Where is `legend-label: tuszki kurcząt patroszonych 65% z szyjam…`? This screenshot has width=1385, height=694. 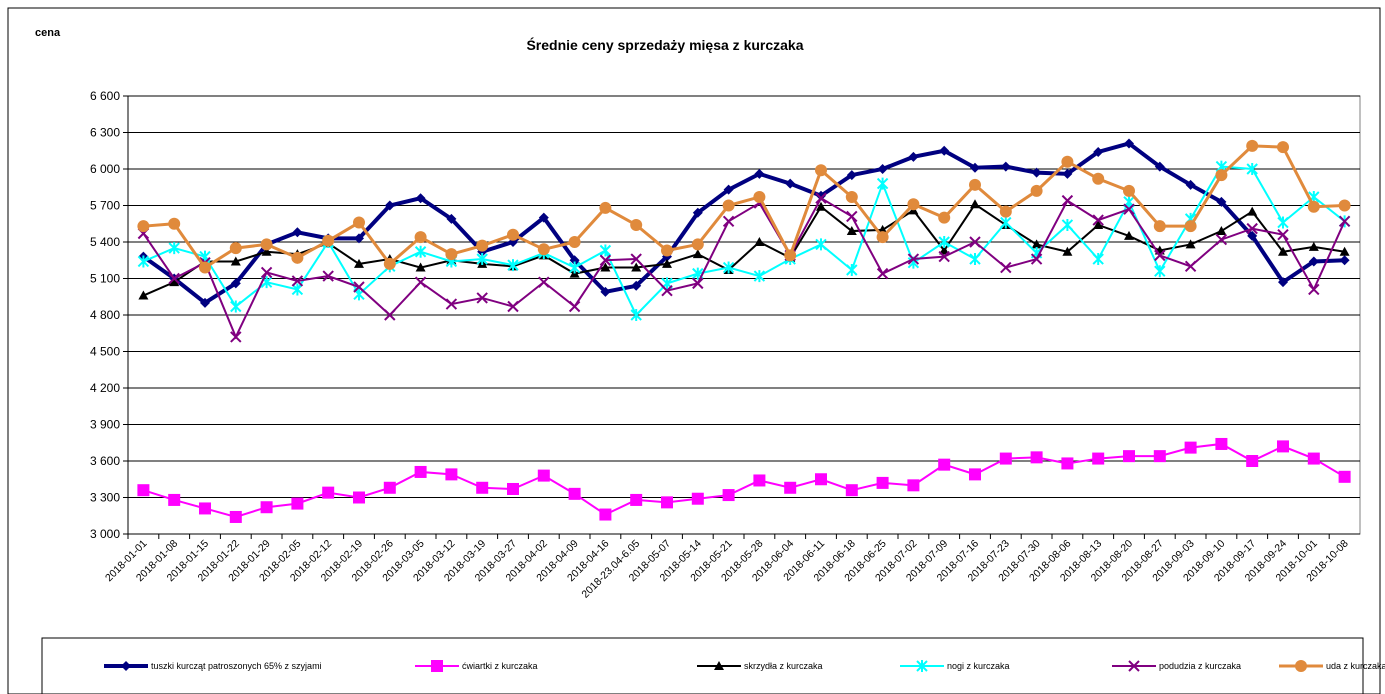
legend-label: tuszki kurcząt patroszonych 65% z szyjam… is located at coordinates (236, 666).